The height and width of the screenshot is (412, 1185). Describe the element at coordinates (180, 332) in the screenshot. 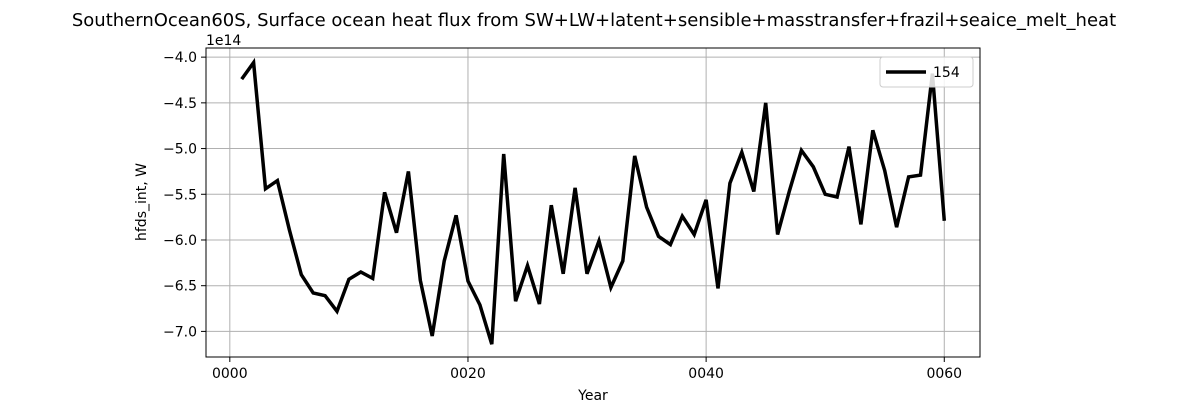

I see `y-tick-label: −7.0` at that location.